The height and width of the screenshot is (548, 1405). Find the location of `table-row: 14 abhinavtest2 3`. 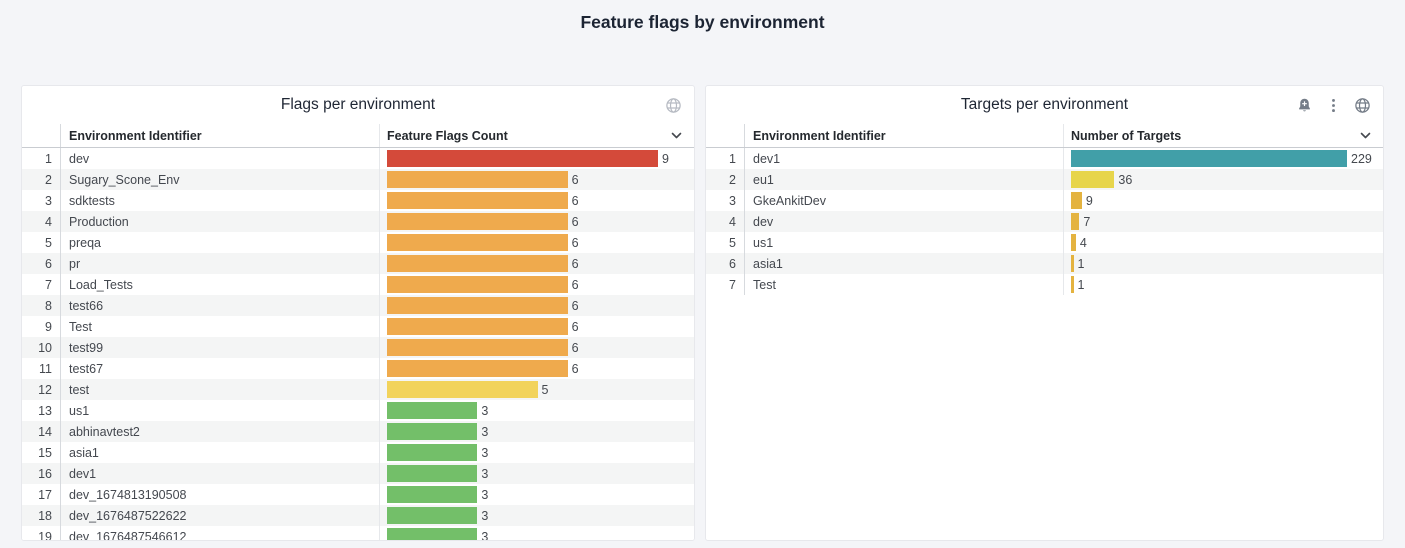

table-row: 14 abhinavtest2 3 is located at coordinates (358, 431).